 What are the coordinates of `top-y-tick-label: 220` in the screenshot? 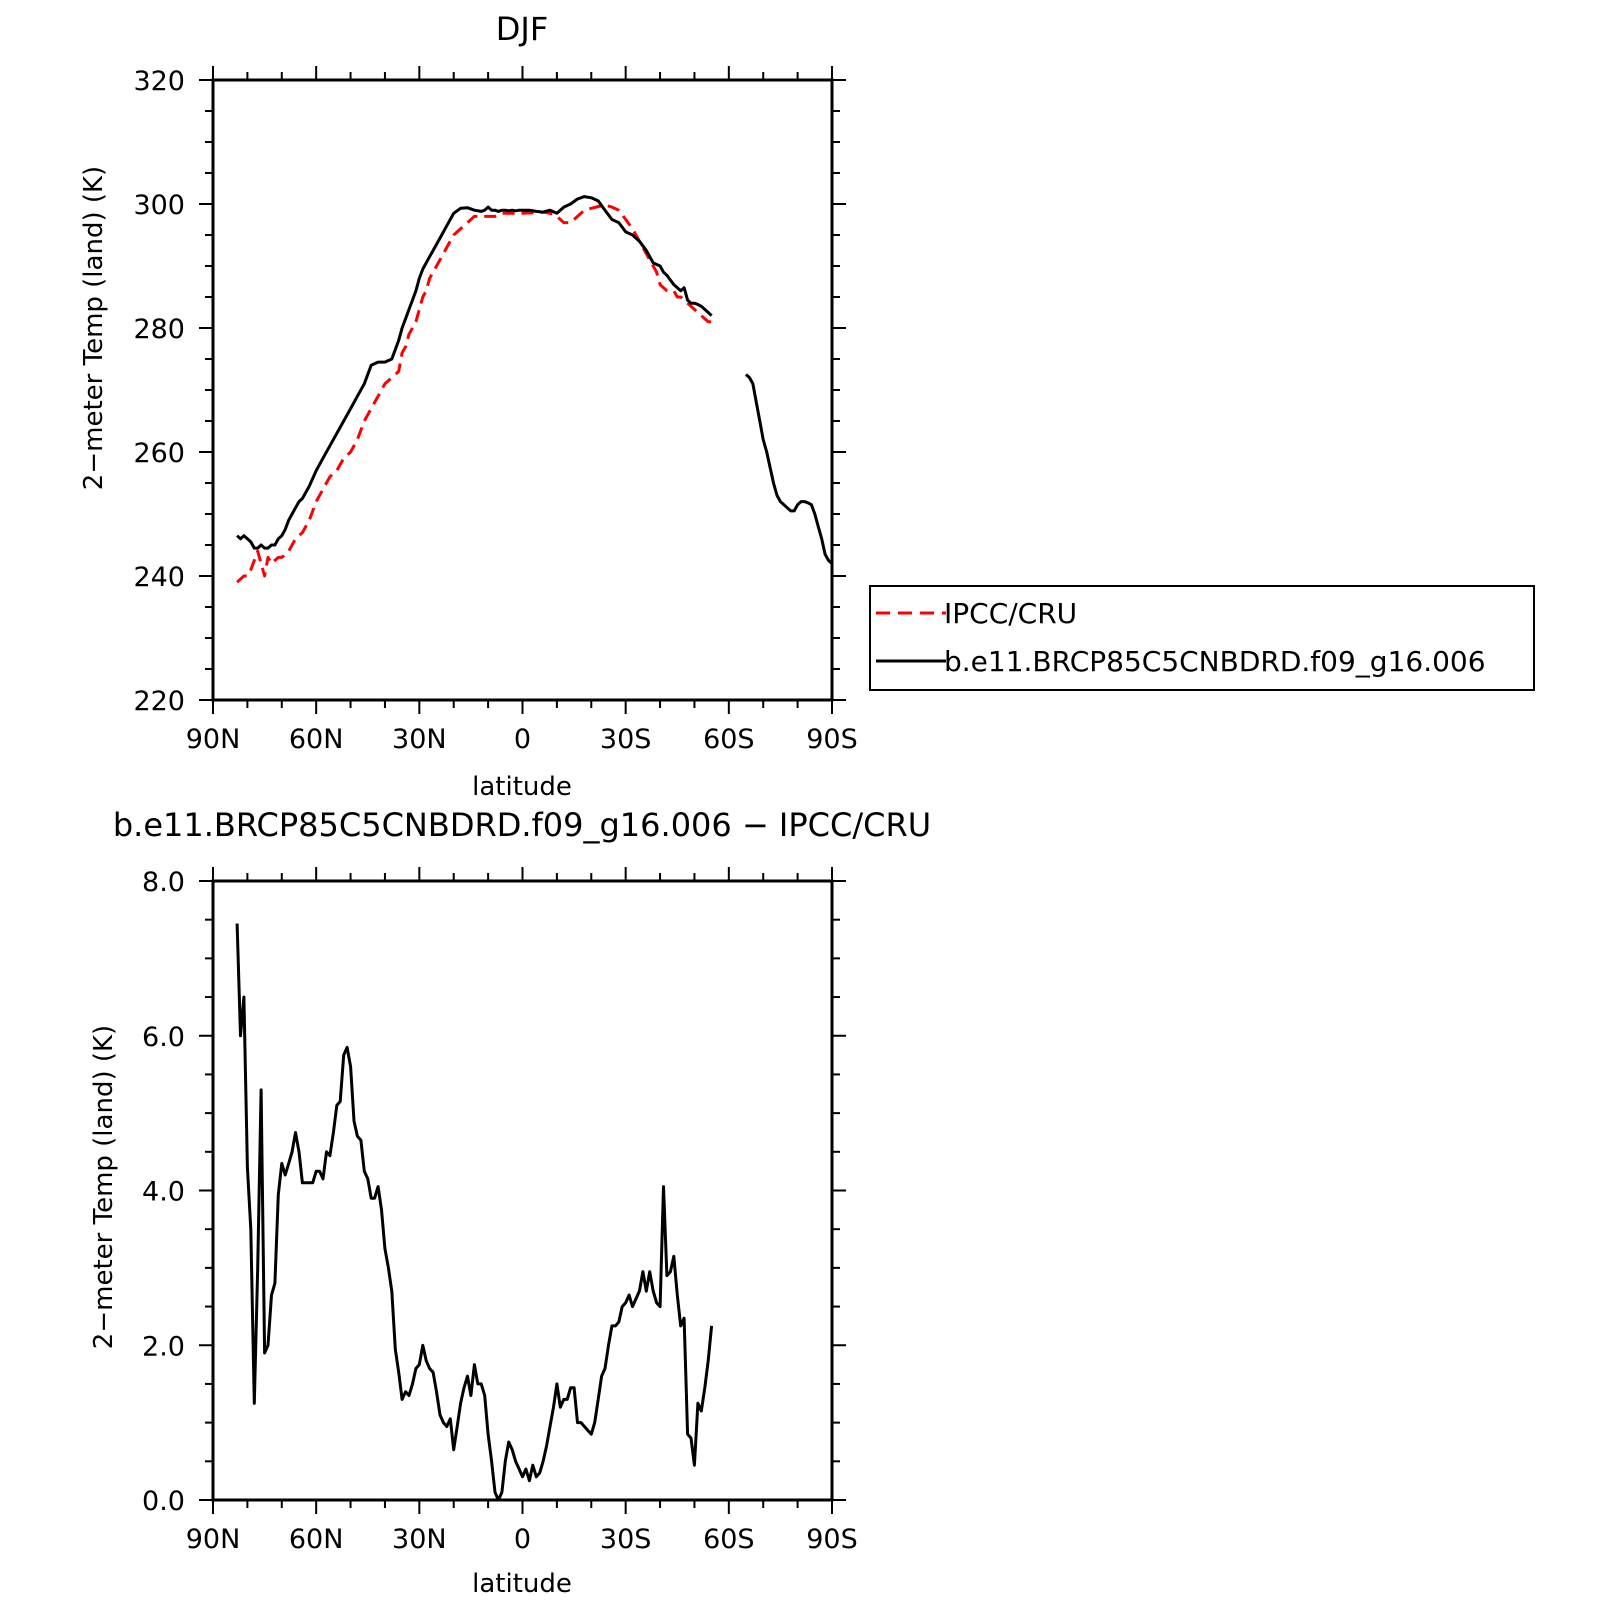 It's located at (159, 701).